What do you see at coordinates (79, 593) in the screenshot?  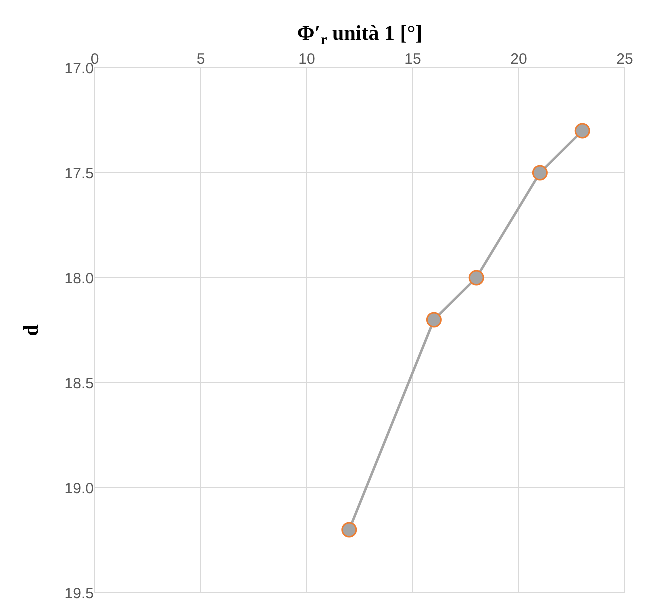 I see `y-tick-label: 19.5` at bounding box center [79, 593].